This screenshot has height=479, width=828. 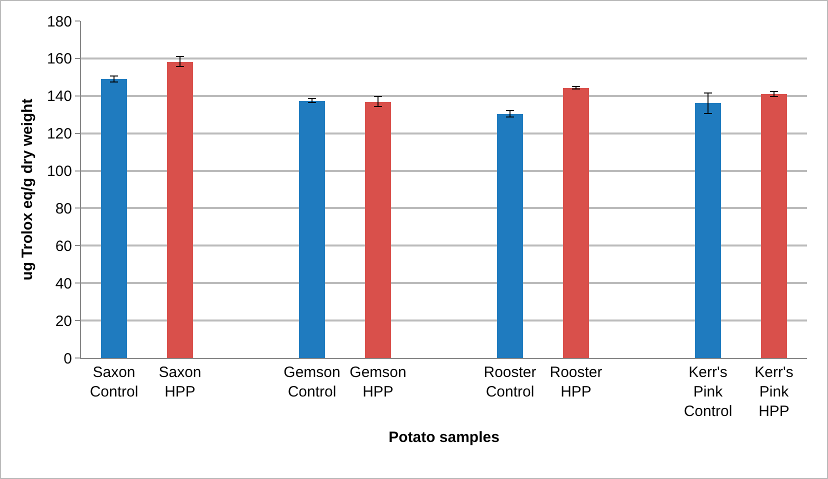 I want to click on y-tick-label: 180, so click(x=59, y=21).